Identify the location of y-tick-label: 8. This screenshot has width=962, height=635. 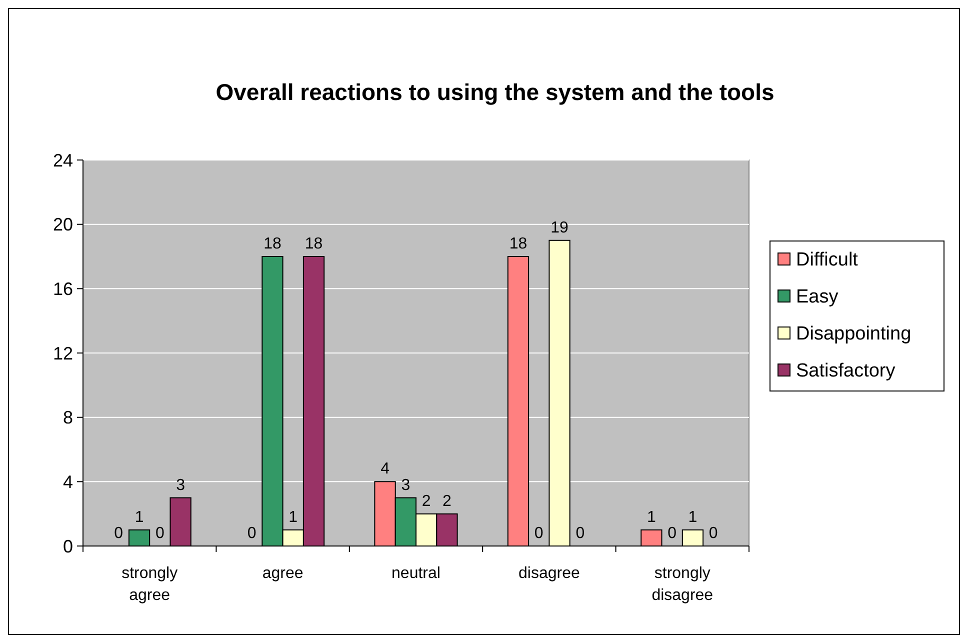
(67, 418).